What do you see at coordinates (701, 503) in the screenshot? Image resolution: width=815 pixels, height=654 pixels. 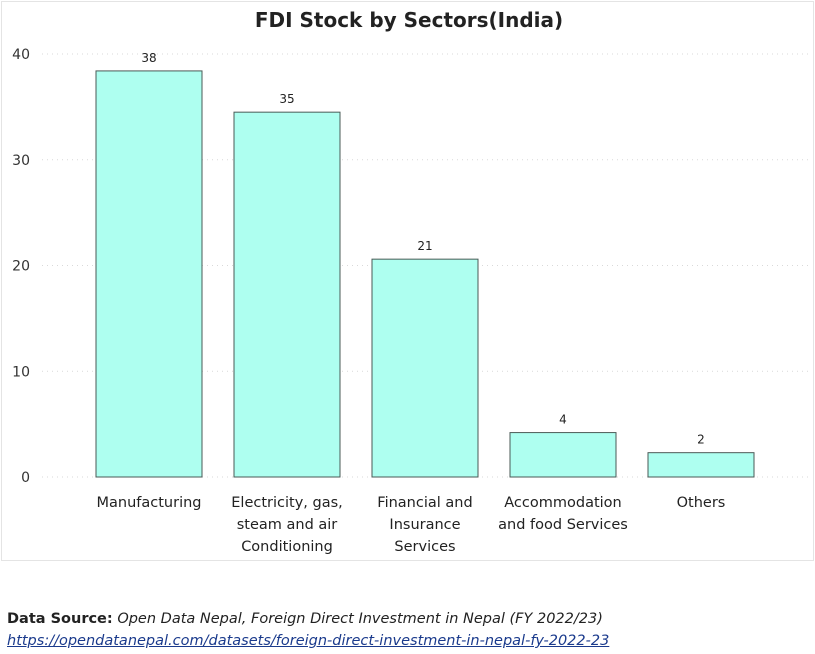 I see `x-tick-label: Others` at bounding box center [701, 503].